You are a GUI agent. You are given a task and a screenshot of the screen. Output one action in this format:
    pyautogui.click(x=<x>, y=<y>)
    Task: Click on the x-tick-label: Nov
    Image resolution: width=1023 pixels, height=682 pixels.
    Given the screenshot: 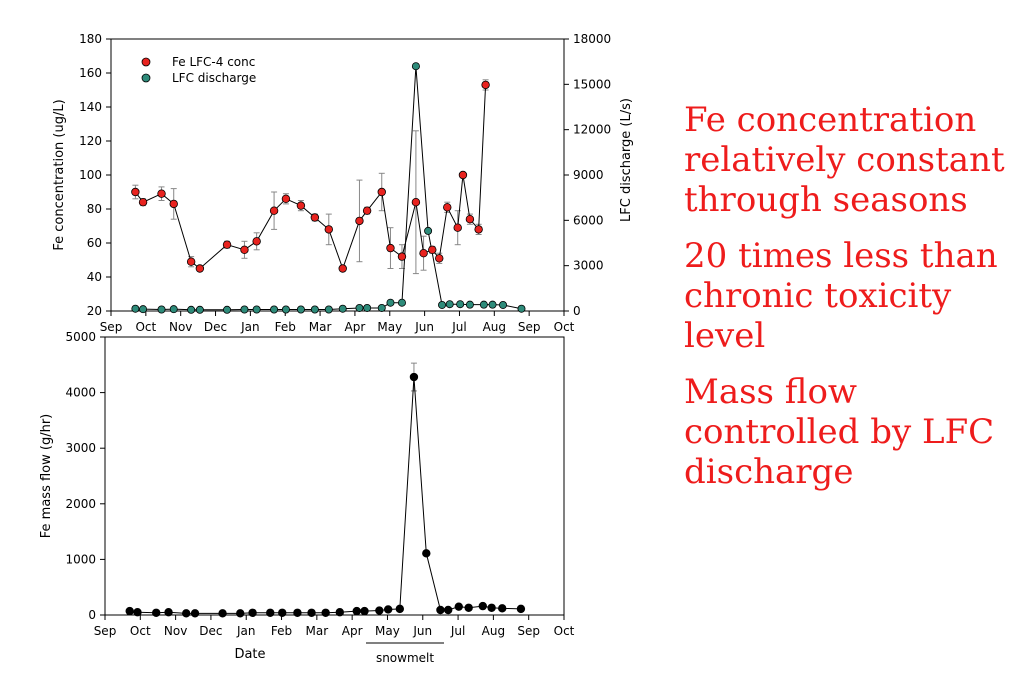 What is the action you would take?
    pyautogui.click(x=175, y=631)
    